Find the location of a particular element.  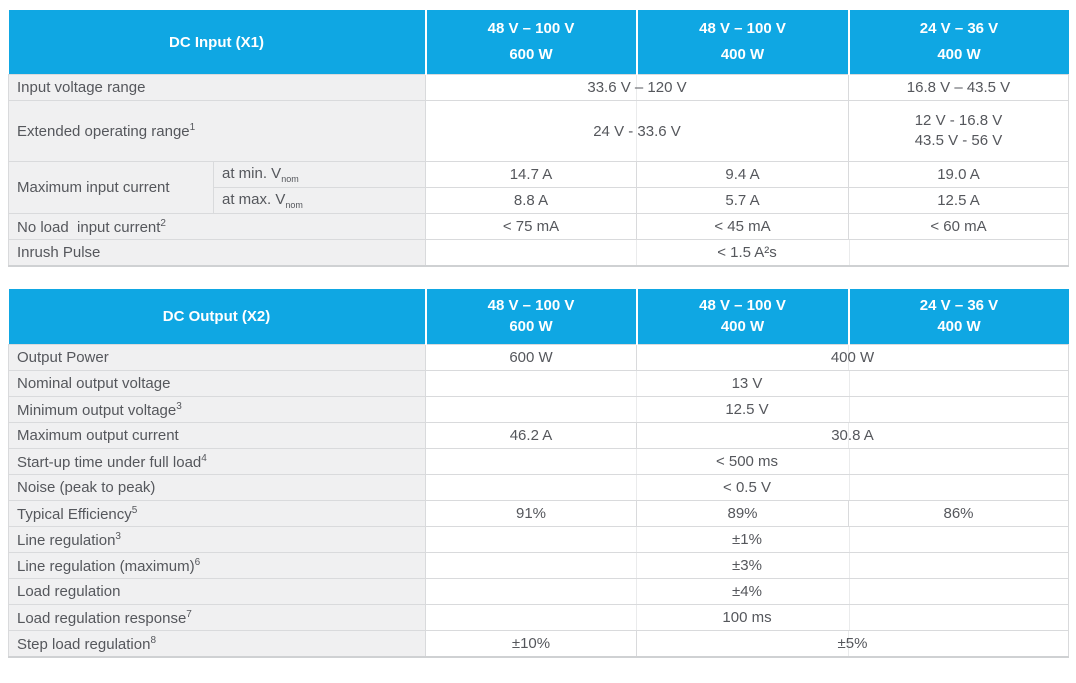

table-row-maximum-output-current: Maximum output current 46.2 A 30.8 A is located at coordinates (538, 435).